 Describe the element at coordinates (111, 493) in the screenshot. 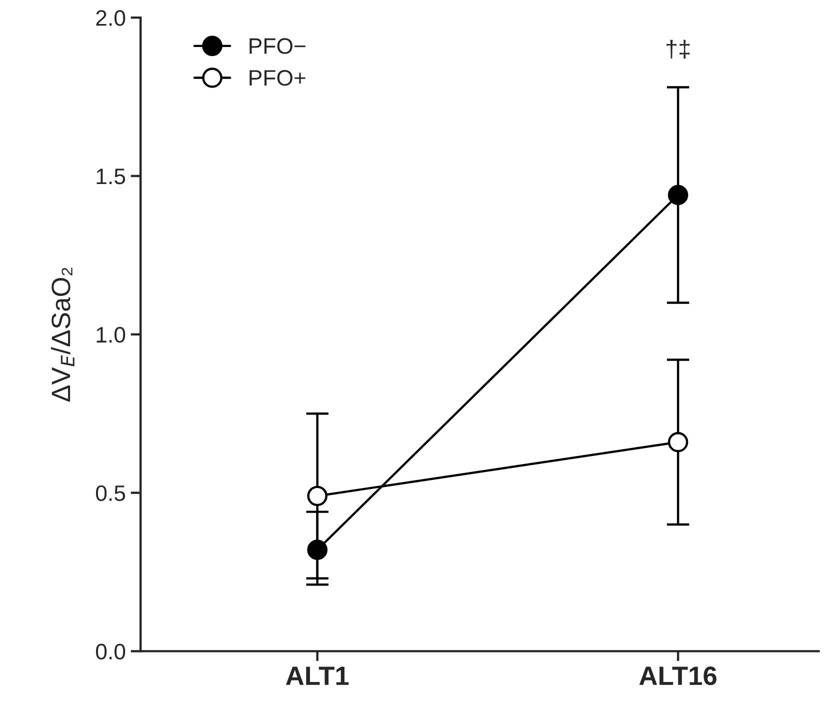

I see `y-tick-label: 0.5` at that location.